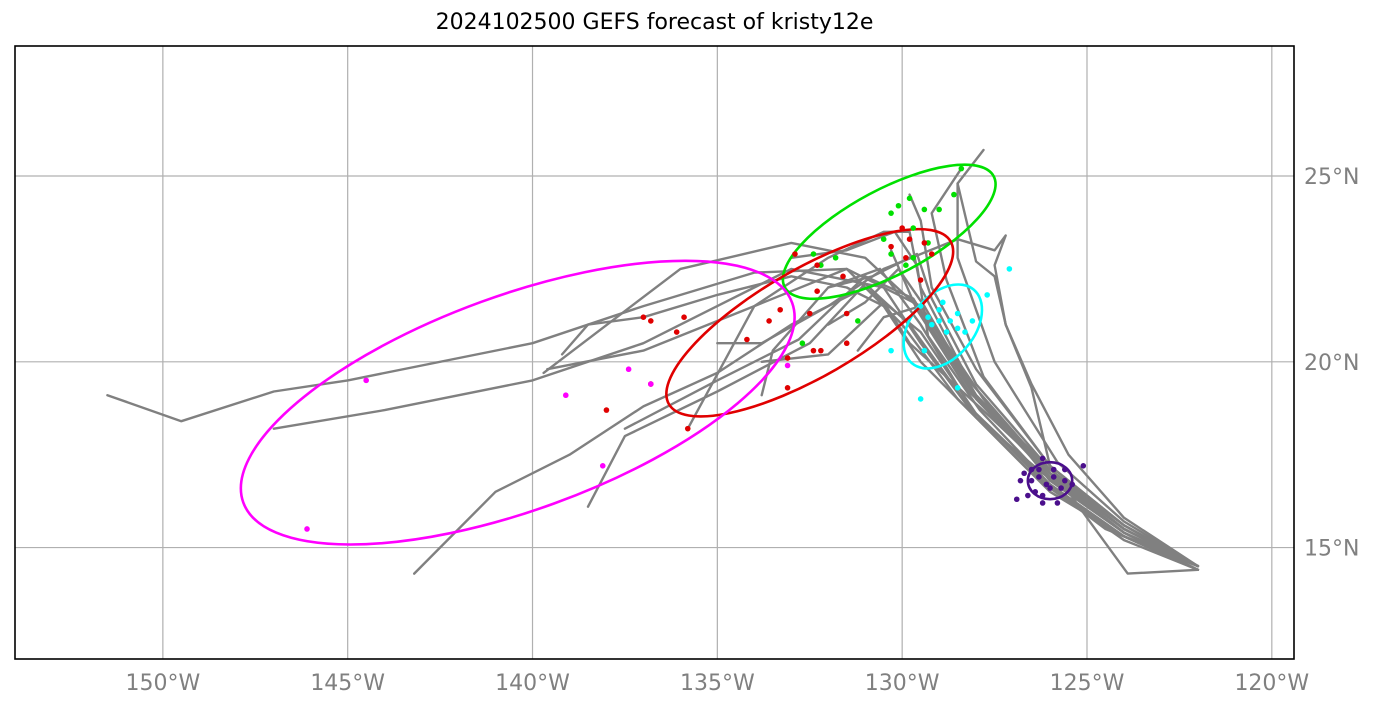 The width and height of the screenshot is (1382, 709). What do you see at coordinates (654, 22) in the screenshot?
I see `map-title: 2024102500 GEFS forecast of kristy12e` at bounding box center [654, 22].